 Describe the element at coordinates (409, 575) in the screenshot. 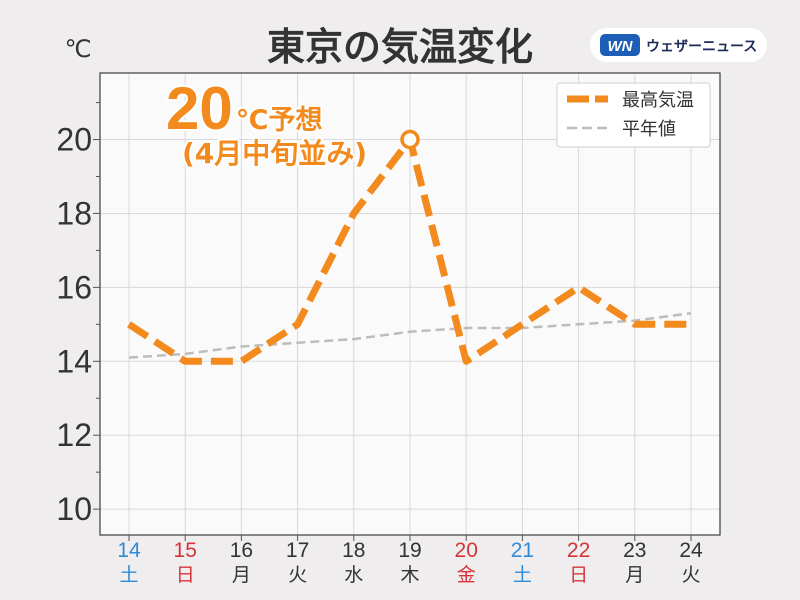

I see `x-tick-label-weekday: 木` at that location.